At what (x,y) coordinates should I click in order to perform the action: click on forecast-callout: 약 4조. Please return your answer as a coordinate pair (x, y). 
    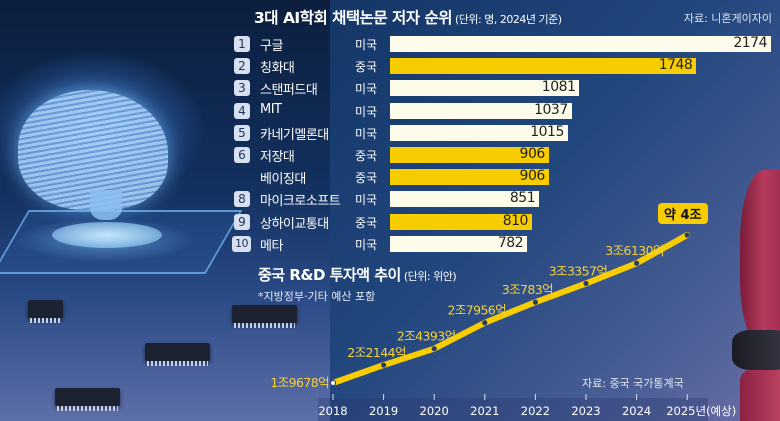
    Looking at the image, I should click on (683, 213).